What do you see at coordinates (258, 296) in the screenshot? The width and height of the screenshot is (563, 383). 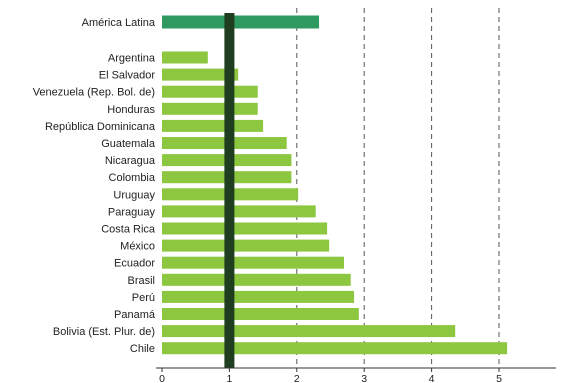 I see `bar-peru` at bounding box center [258, 296].